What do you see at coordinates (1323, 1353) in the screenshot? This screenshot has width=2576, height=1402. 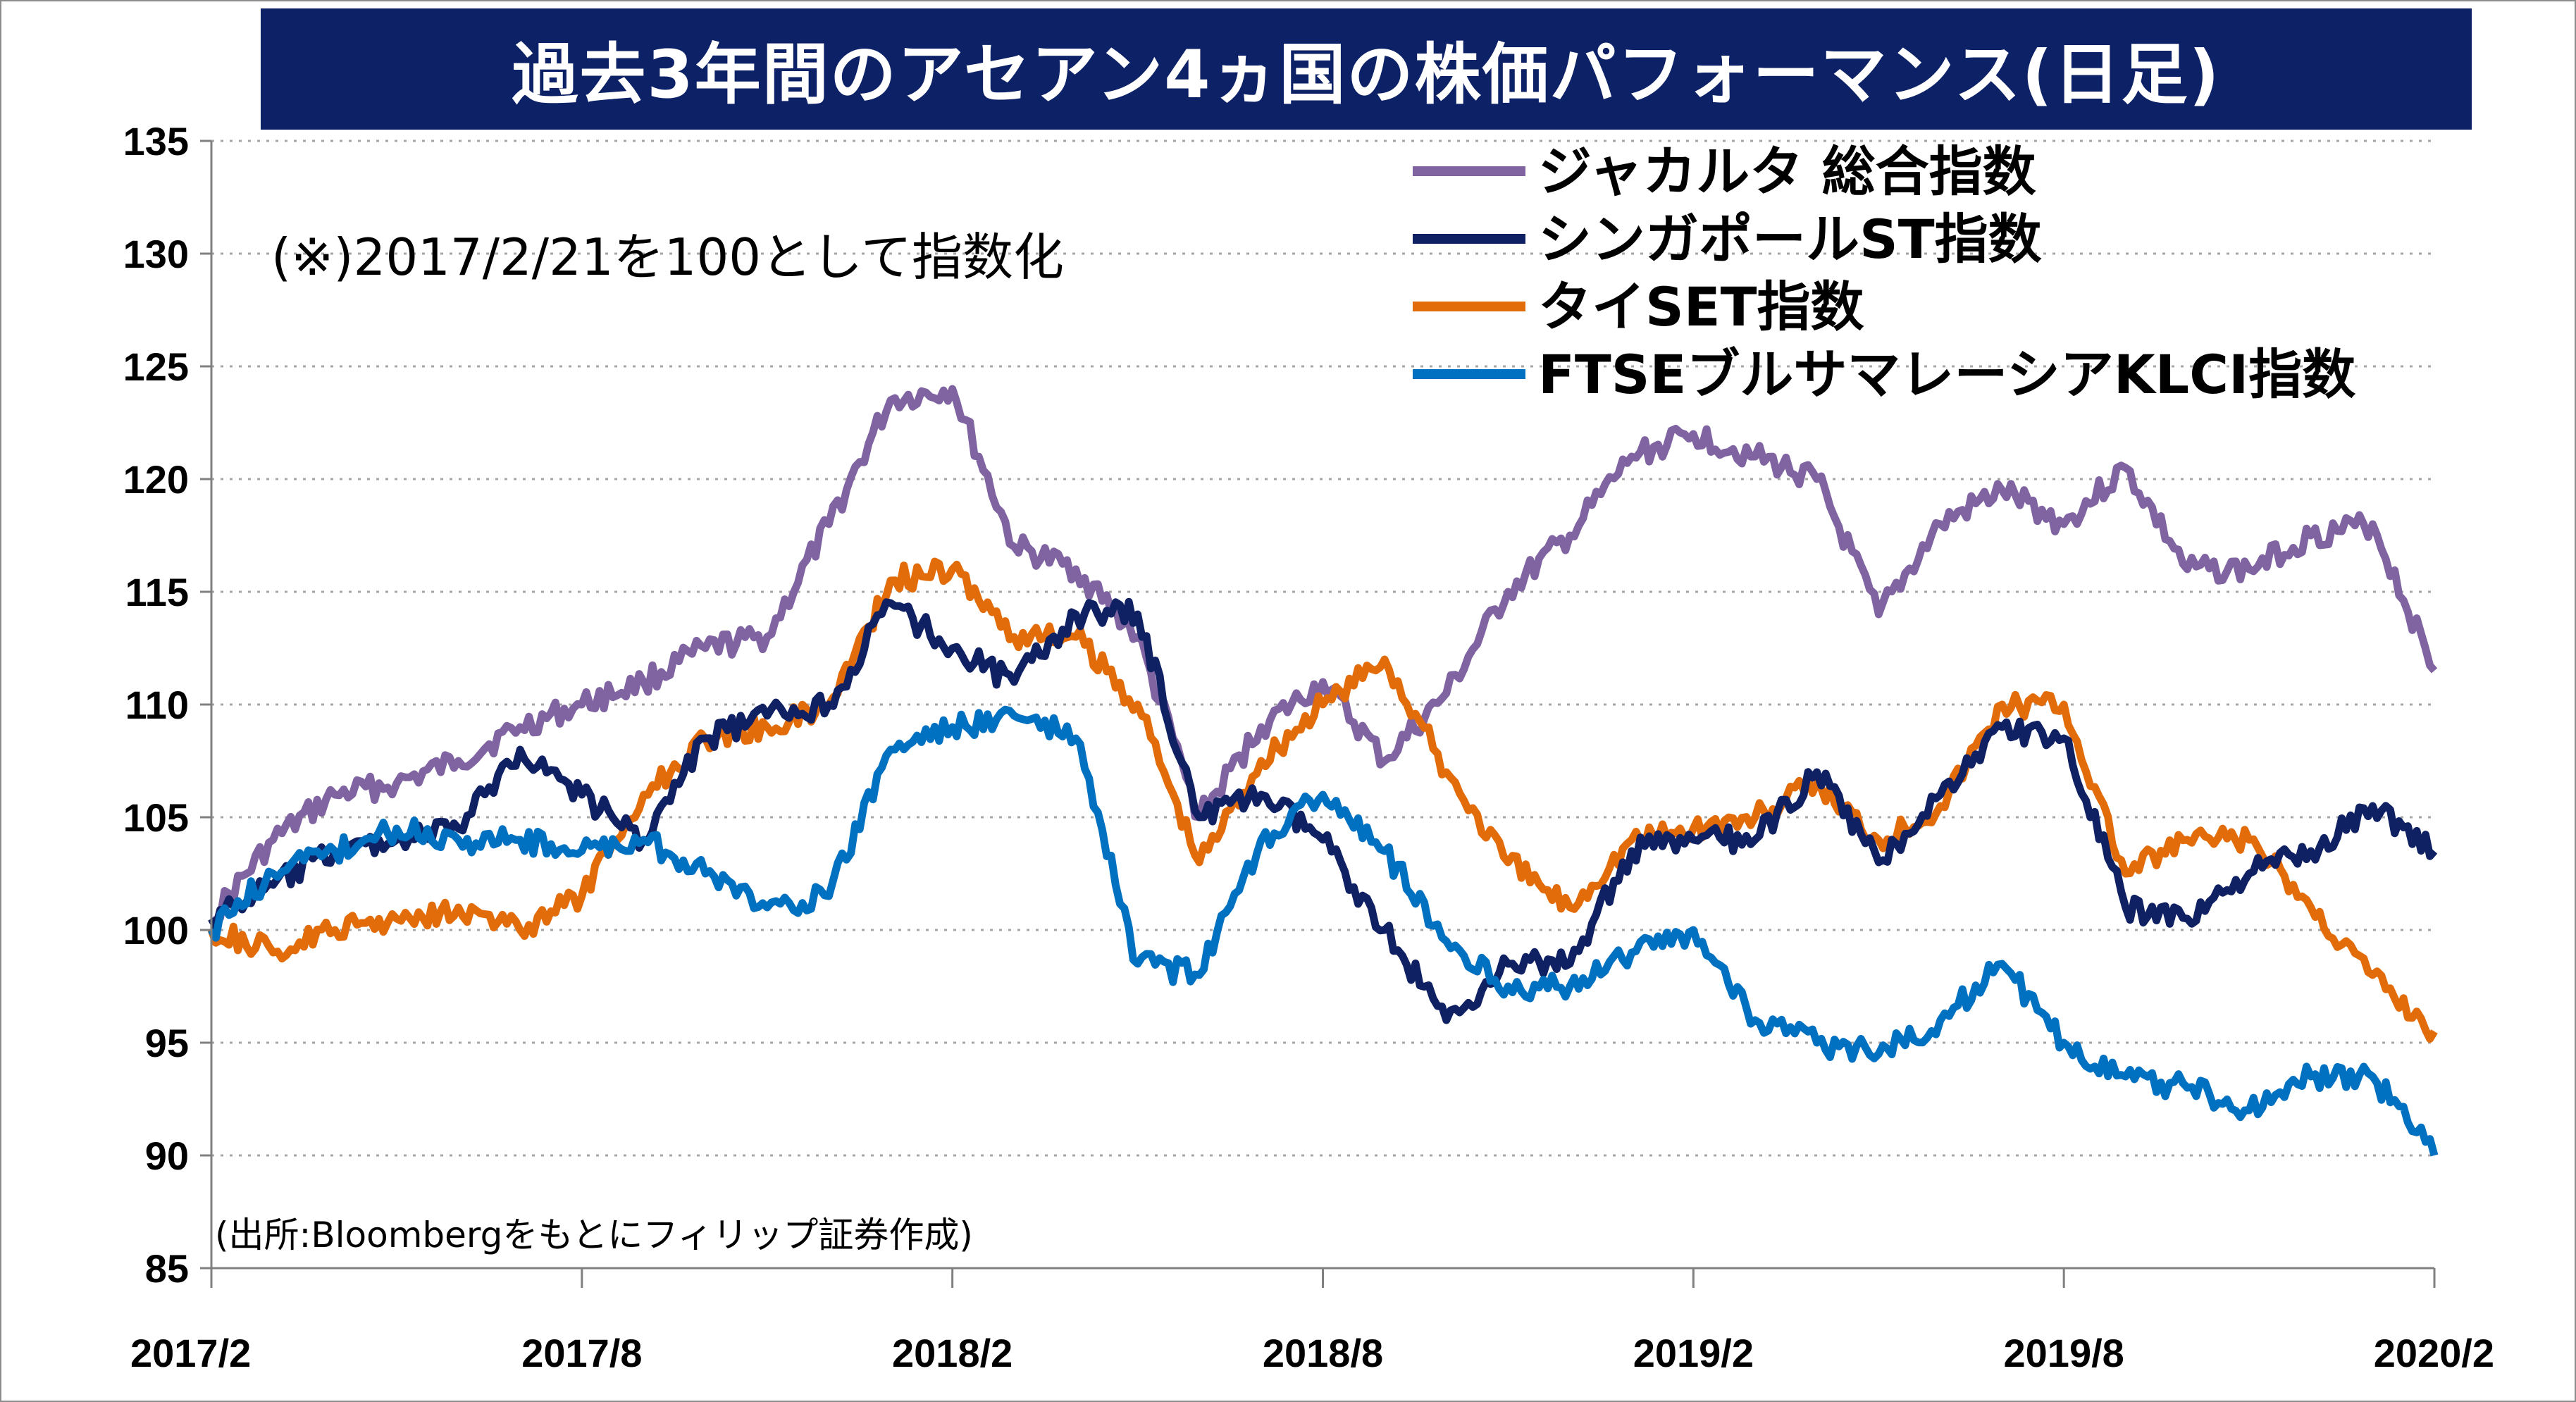 I see `x-tick-label: 2018/8` at bounding box center [1323, 1353].